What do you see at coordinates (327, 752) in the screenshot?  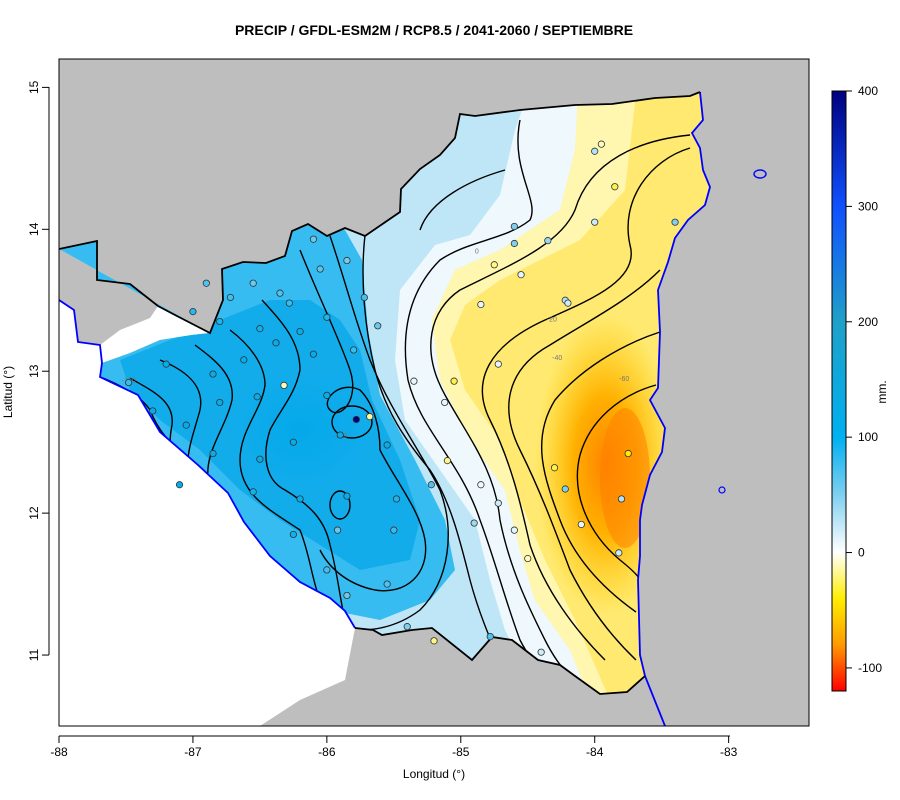 I see `x-tick-label: -86` at bounding box center [327, 752].